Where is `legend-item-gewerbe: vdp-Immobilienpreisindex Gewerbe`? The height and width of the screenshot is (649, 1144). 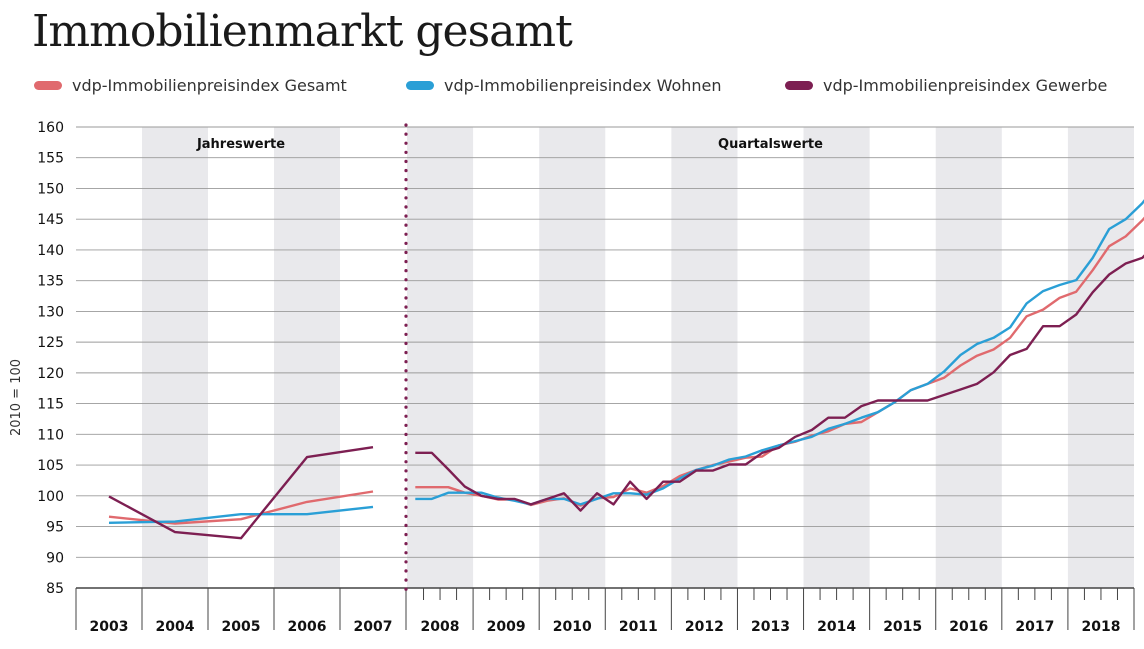 legend-item-gewerbe: vdp-Immobilienpreisindex Gewerbe is located at coordinates (946, 85).